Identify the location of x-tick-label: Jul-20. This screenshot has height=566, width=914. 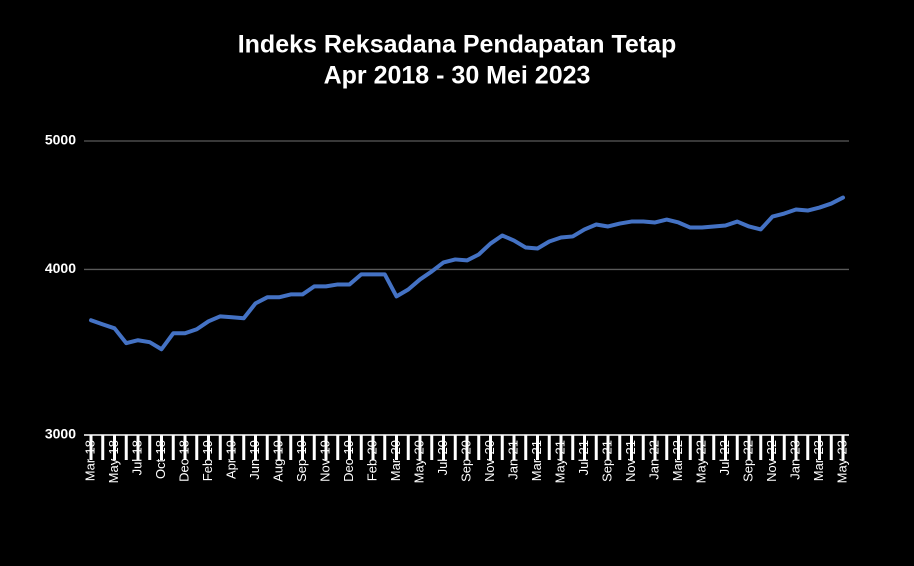
(442, 457).